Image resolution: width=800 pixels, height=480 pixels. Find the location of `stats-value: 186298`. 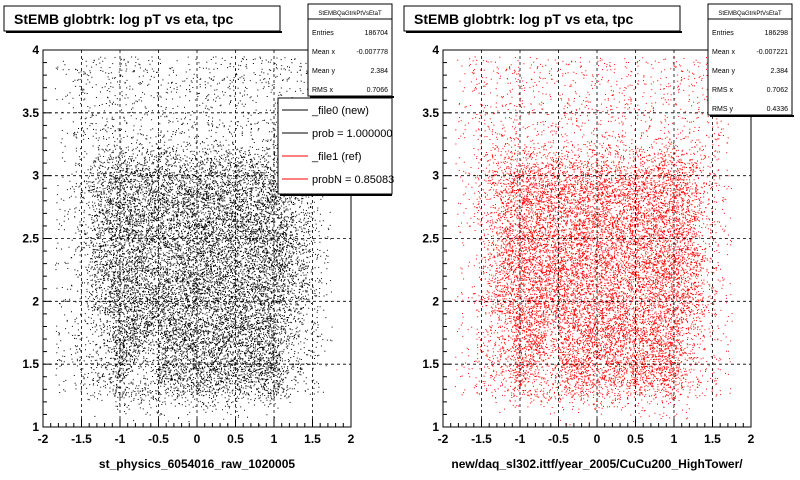

stats-value: 186298 is located at coordinates (776, 33).